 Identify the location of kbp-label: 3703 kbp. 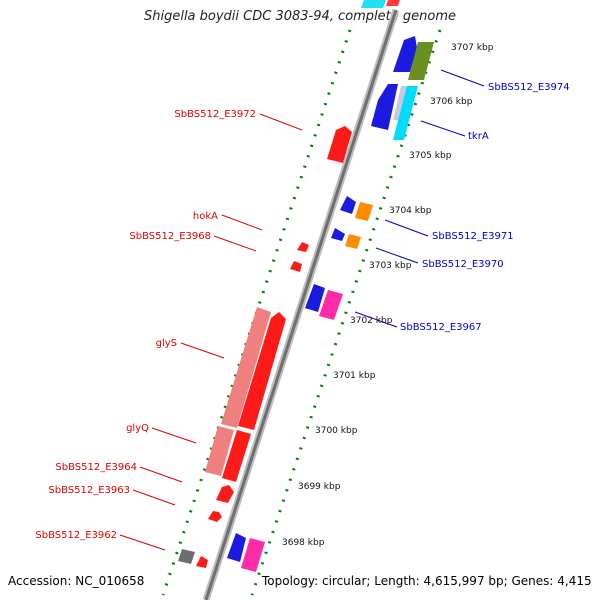
(390, 266).